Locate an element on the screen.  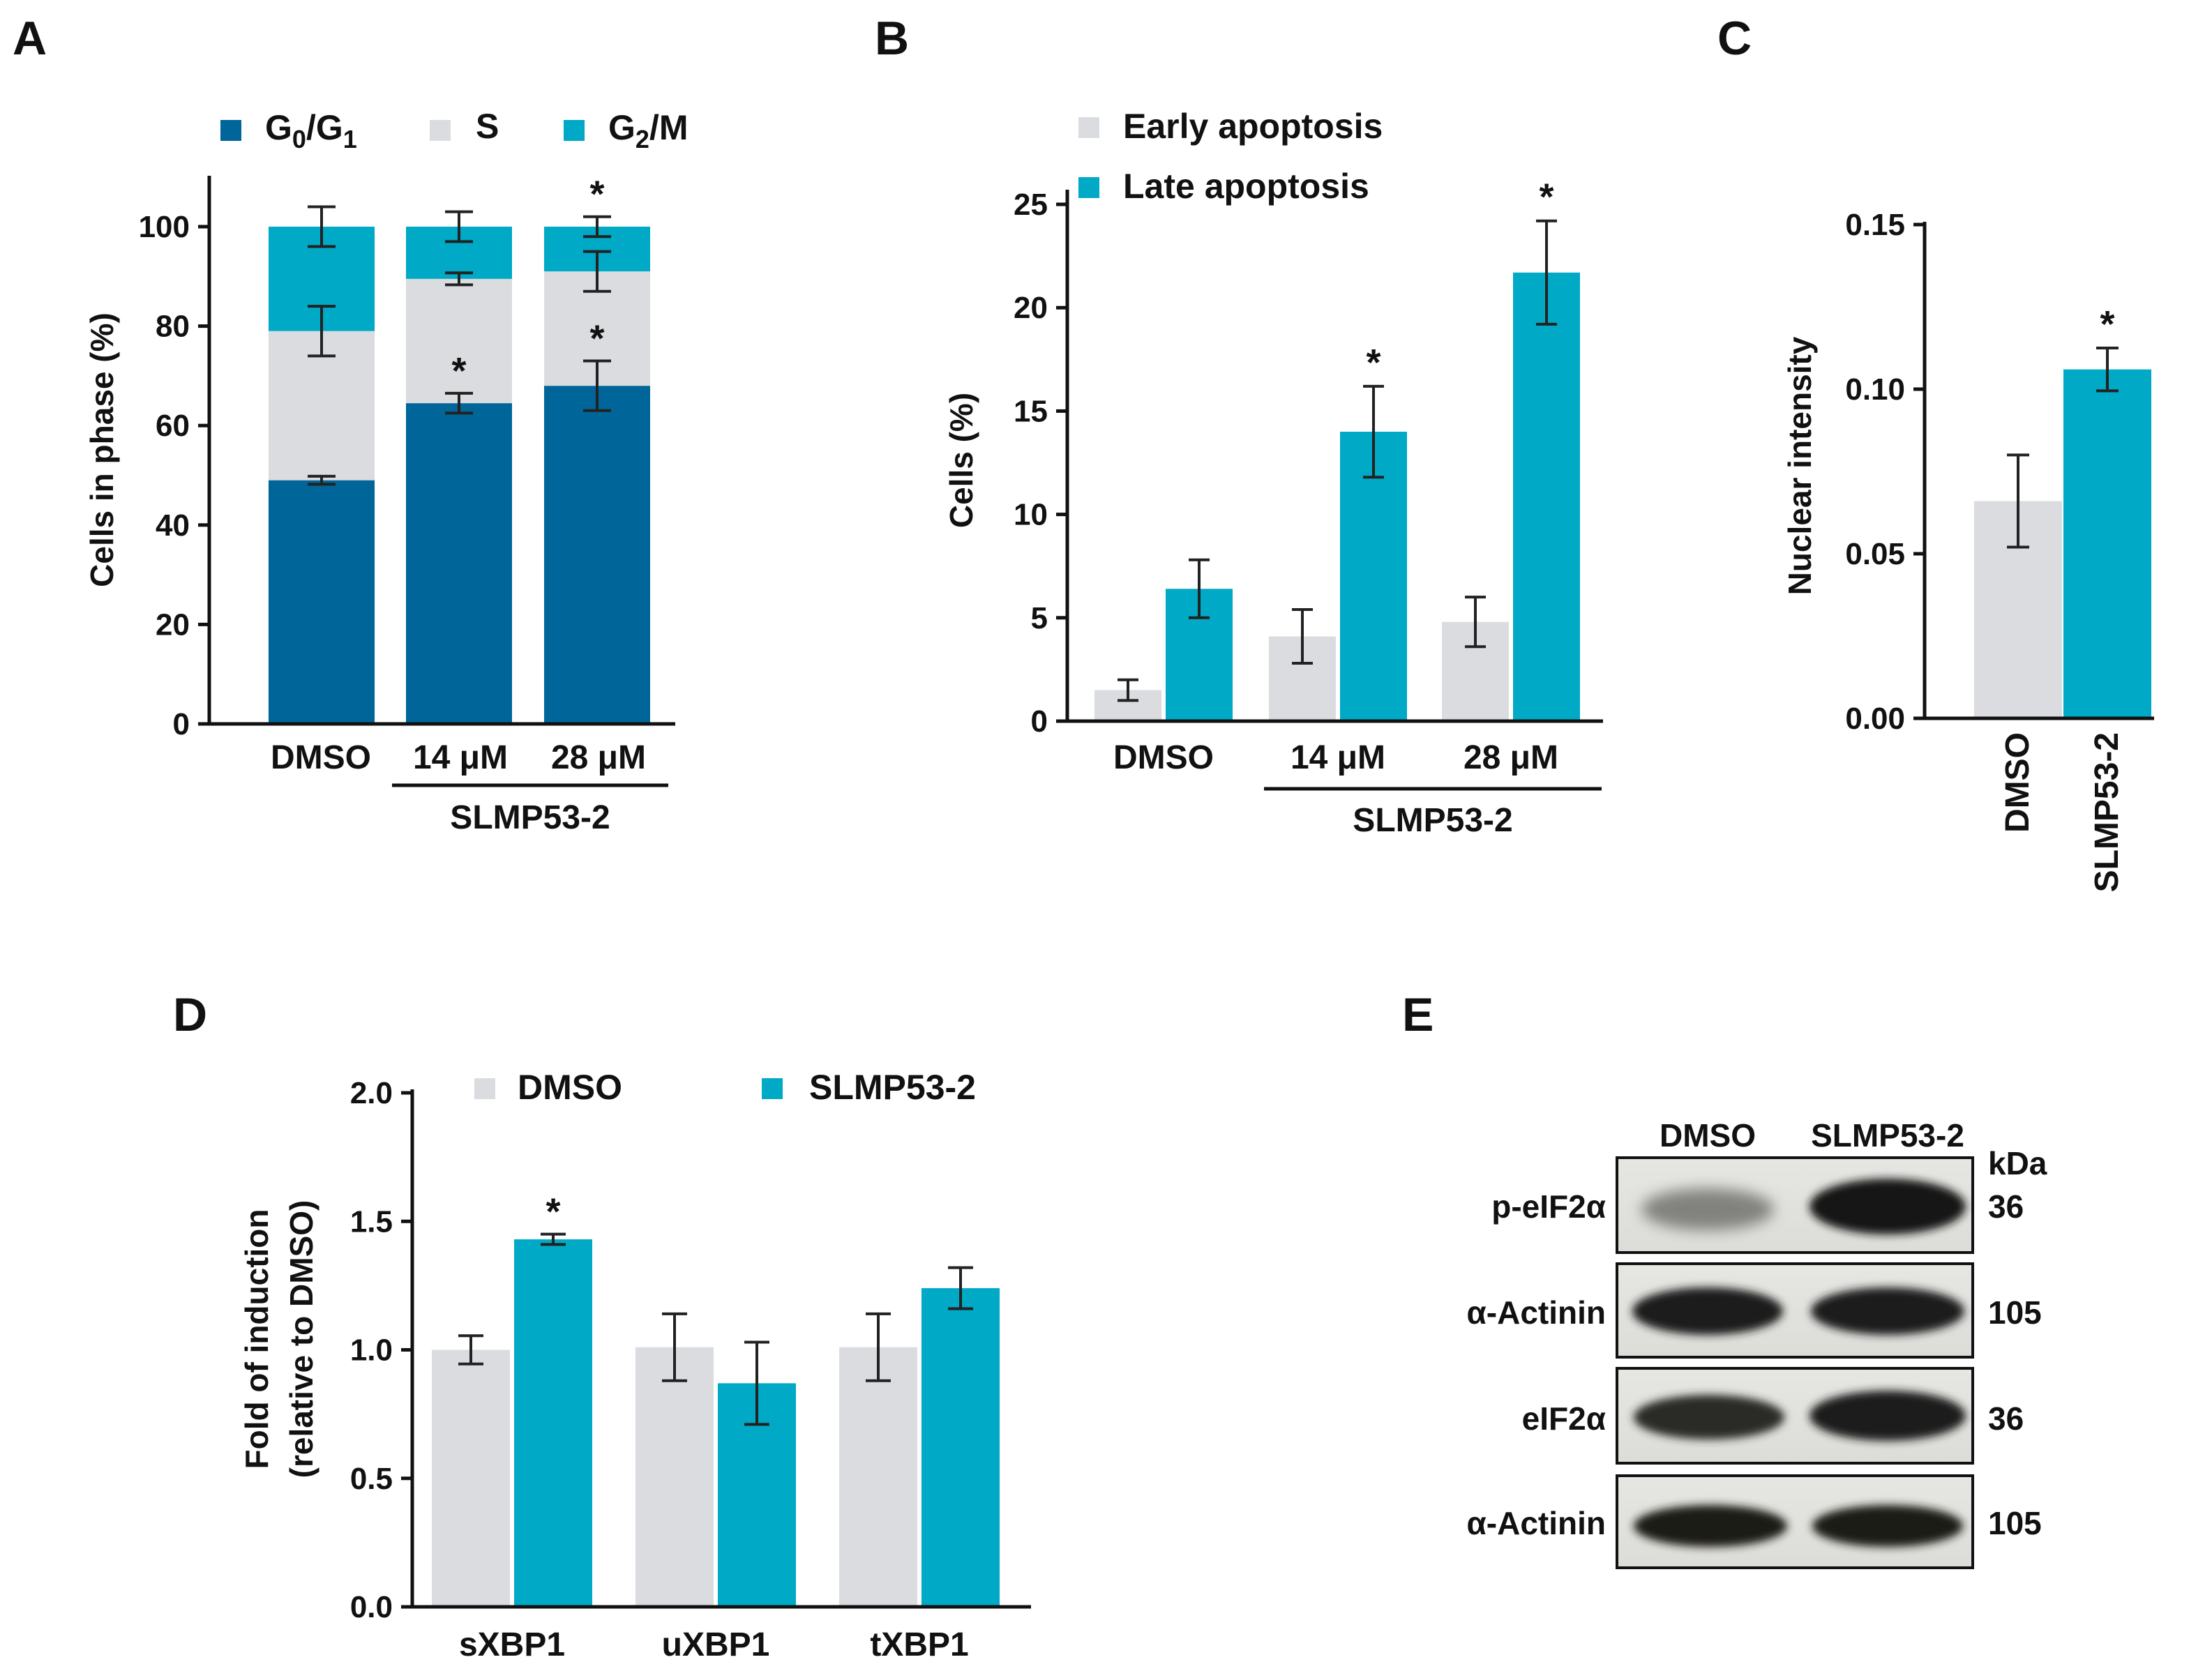
y-axis-title-b: Cells (%) is located at coordinates (961, 460).